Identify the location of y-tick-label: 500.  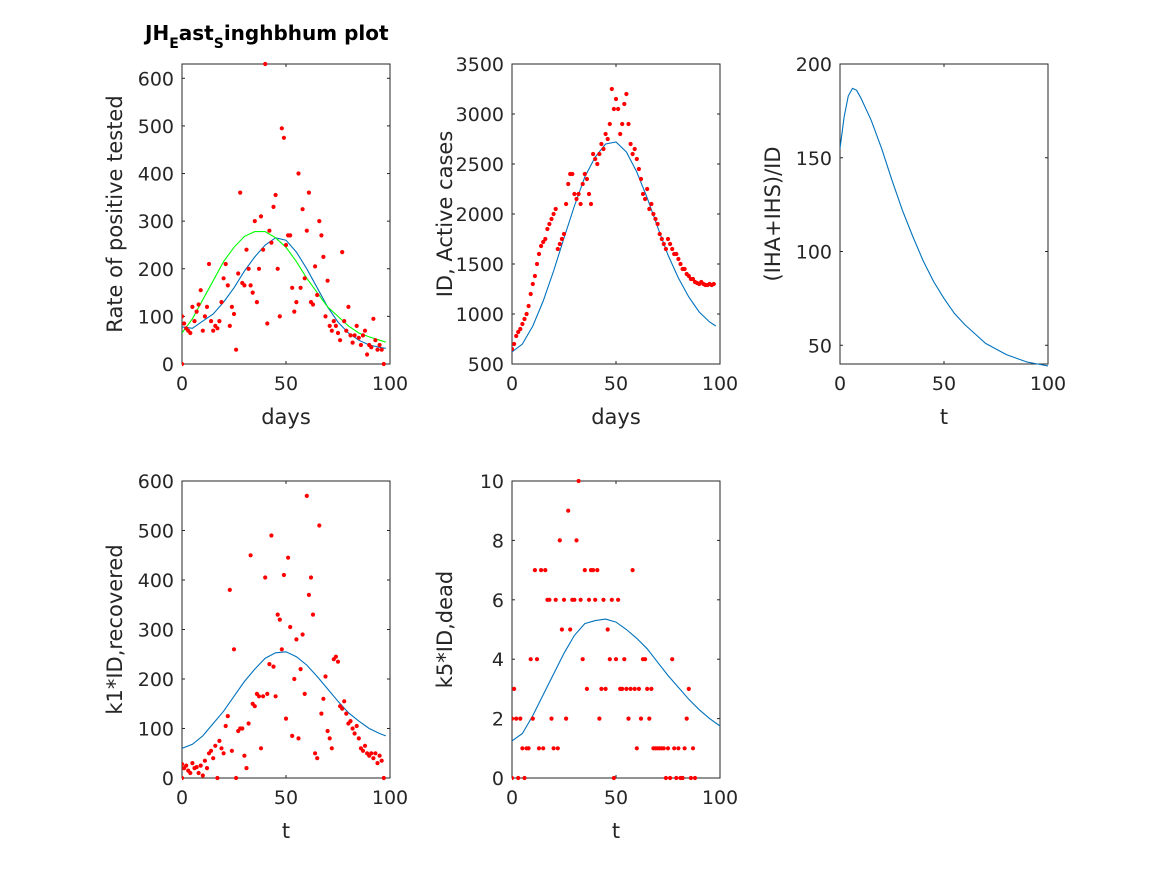
(156, 532).